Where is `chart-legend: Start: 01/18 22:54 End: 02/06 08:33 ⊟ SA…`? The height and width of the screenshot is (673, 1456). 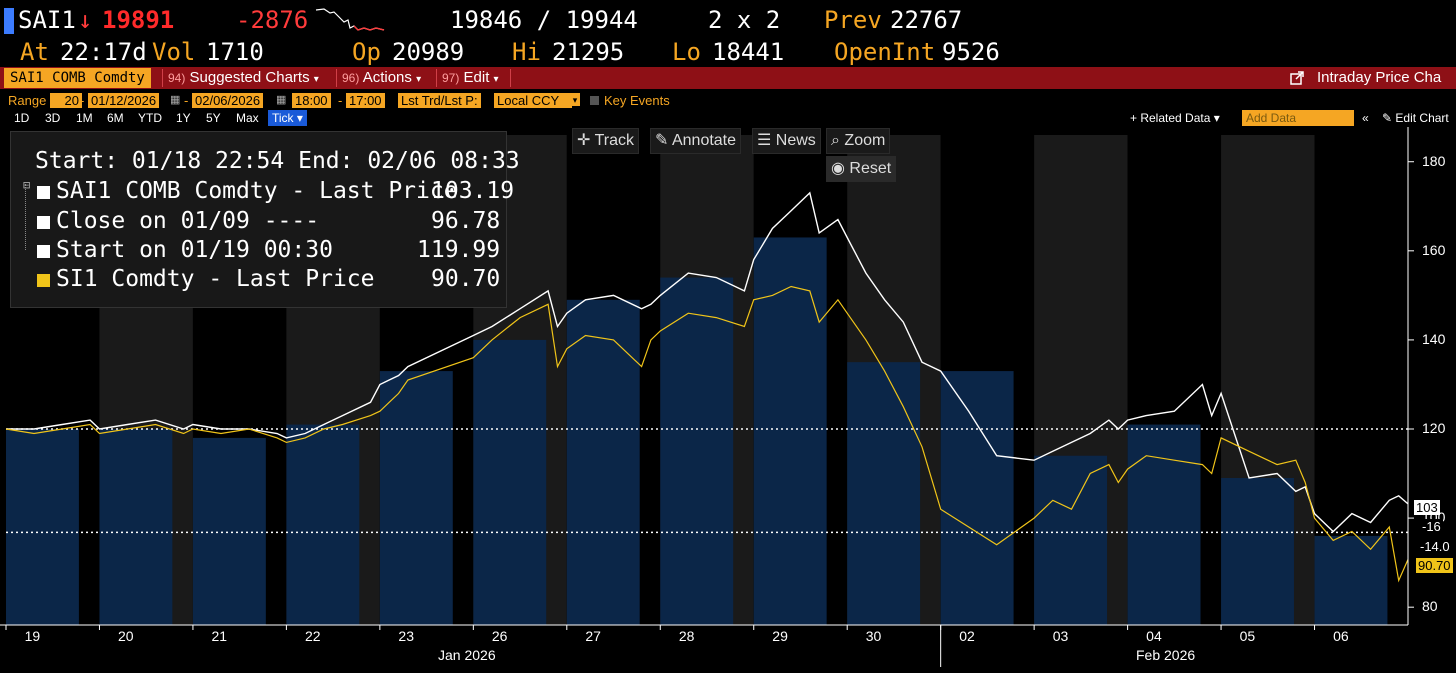 chart-legend: Start: 01/18 22:54 End: 02/06 08:33 ⊟ SA… is located at coordinates (265, 219).